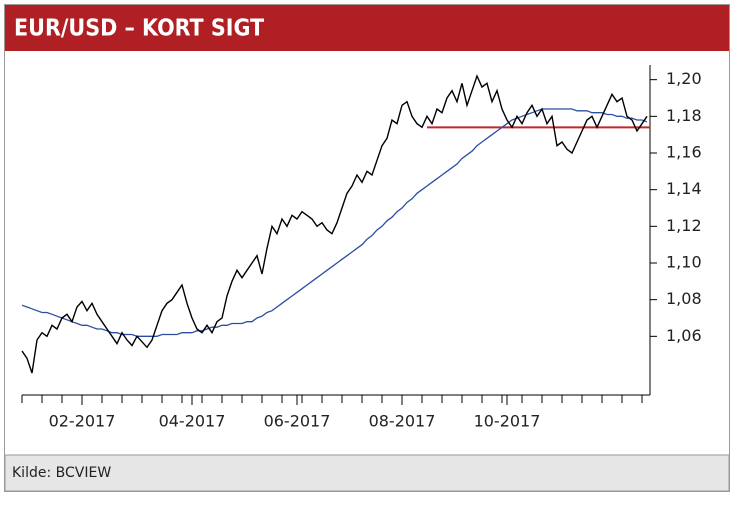 This screenshot has height=505, width=738. Describe the element at coordinates (684, 335) in the screenshot. I see `y-tick-label: 1,06` at that location.